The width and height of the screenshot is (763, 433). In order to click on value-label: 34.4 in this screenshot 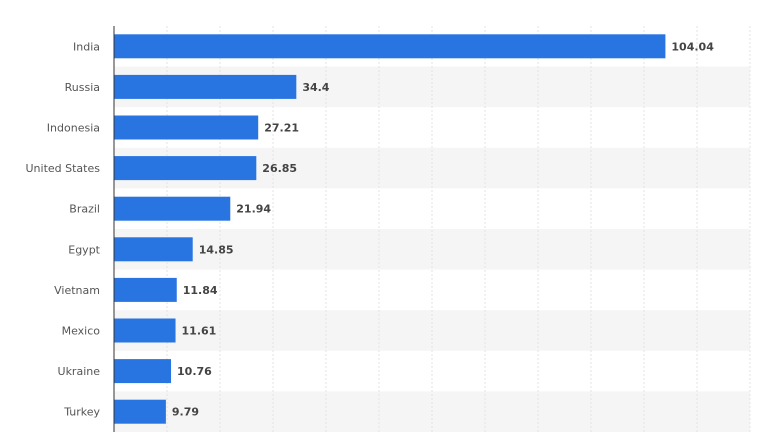, I will do `click(315, 87)`.